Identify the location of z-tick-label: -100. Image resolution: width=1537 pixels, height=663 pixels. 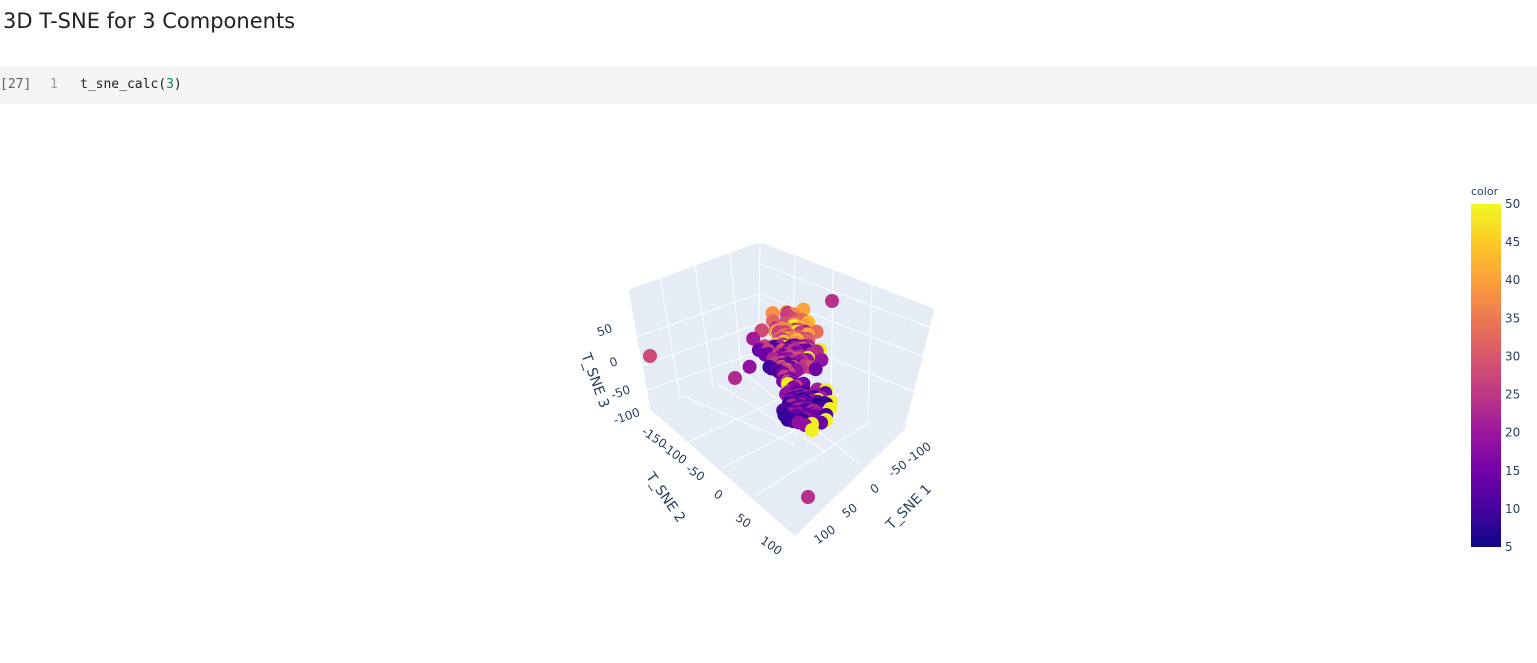
(626, 416).